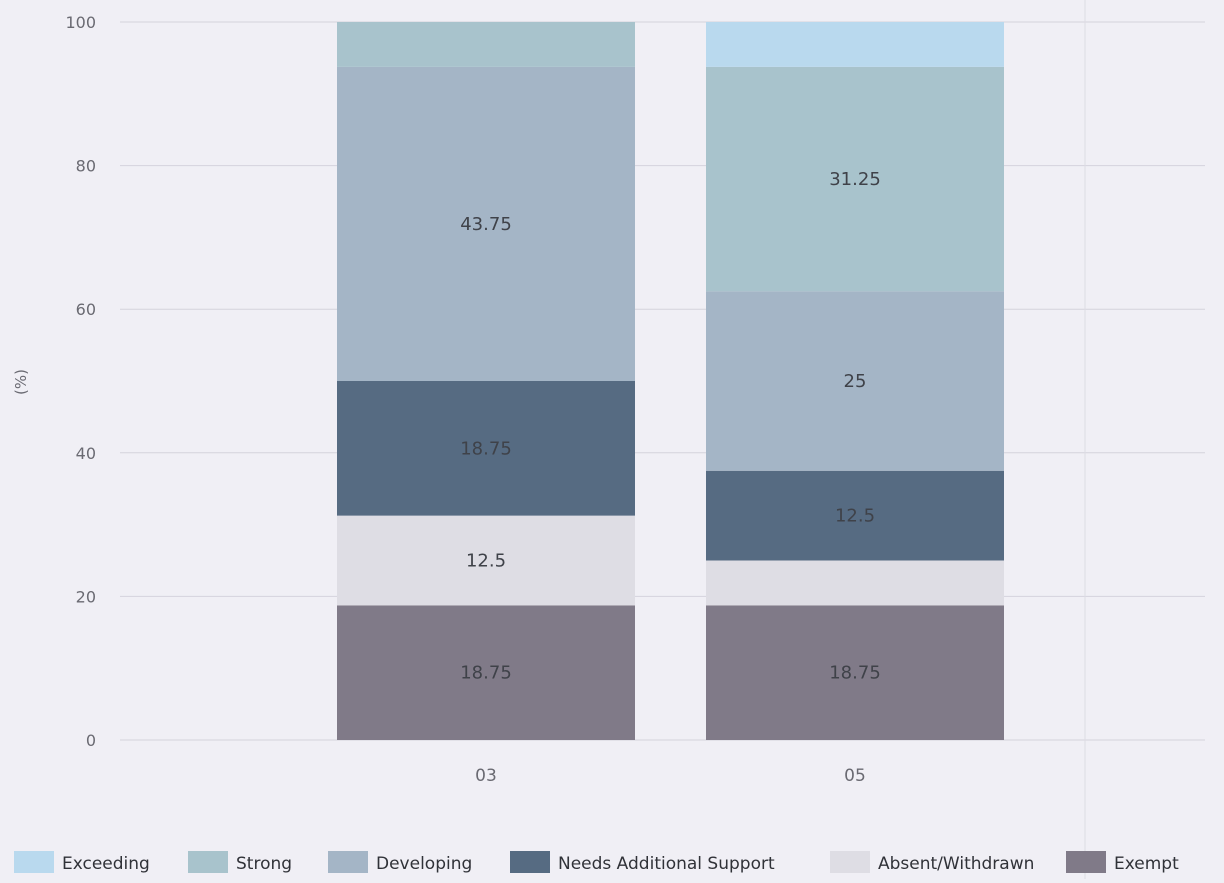 Image resolution: width=1224 pixels, height=883 pixels. Describe the element at coordinates (86, 309) in the screenshot. I see `y-tick-label: 60` at that location.